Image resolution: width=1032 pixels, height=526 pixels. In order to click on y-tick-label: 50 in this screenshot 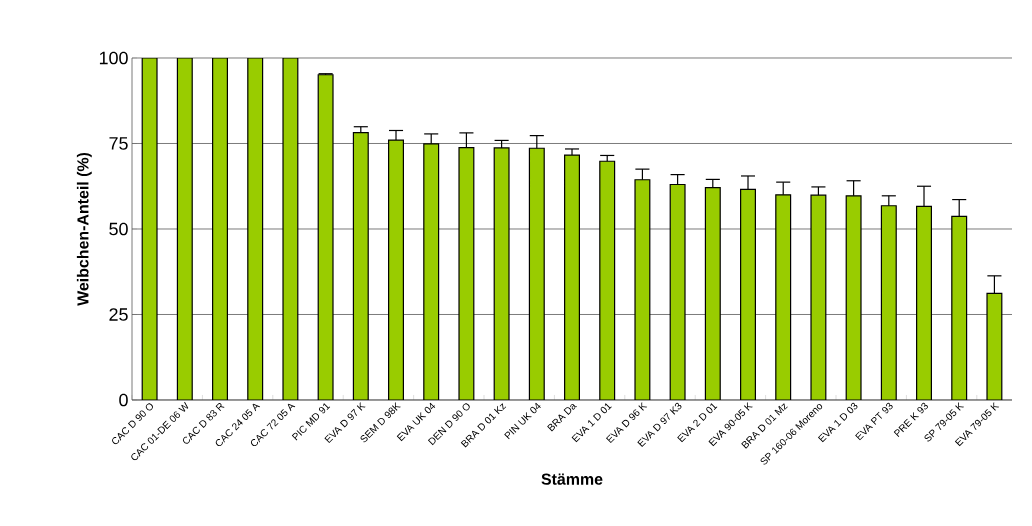, I will do `click(118, 229)`.